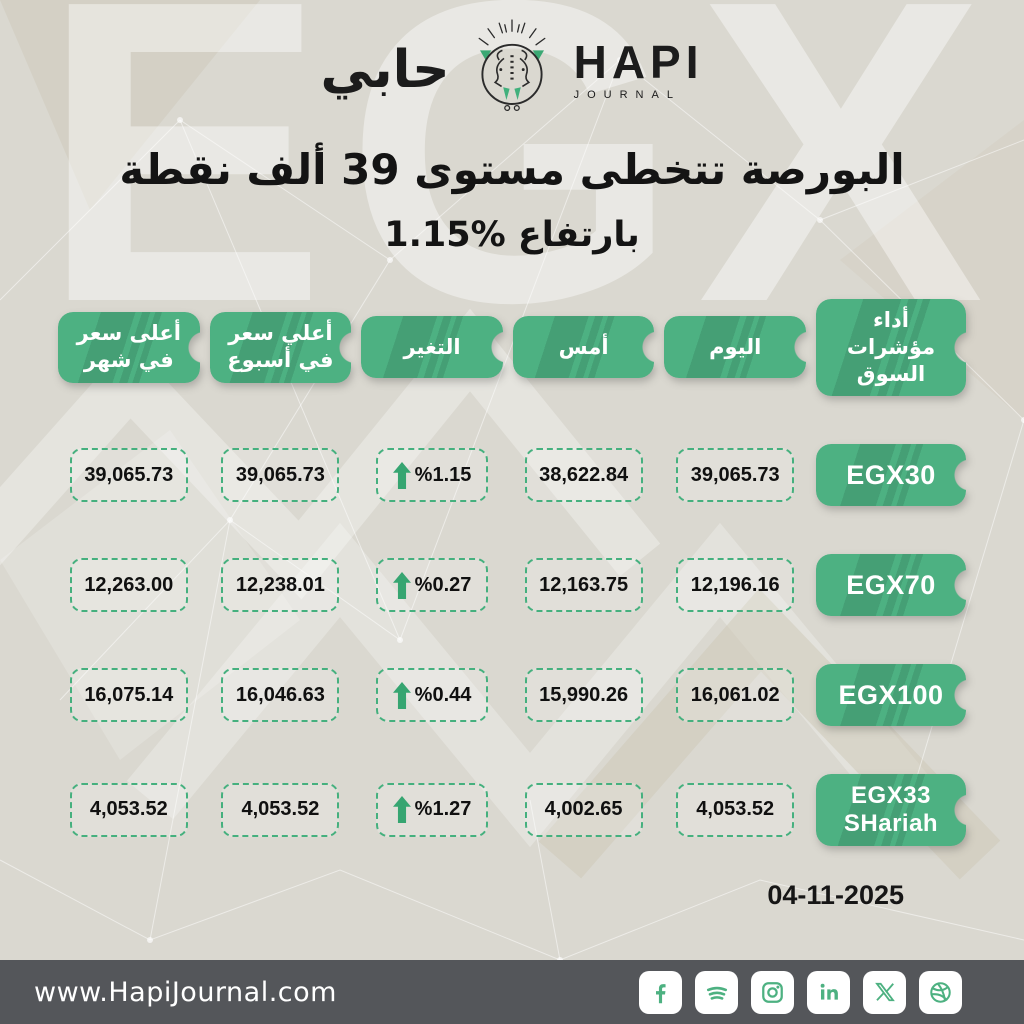 The width and height of the screenshot is (1024, 1024). I want to click on column-header-change: التغير, so click(432, 347).